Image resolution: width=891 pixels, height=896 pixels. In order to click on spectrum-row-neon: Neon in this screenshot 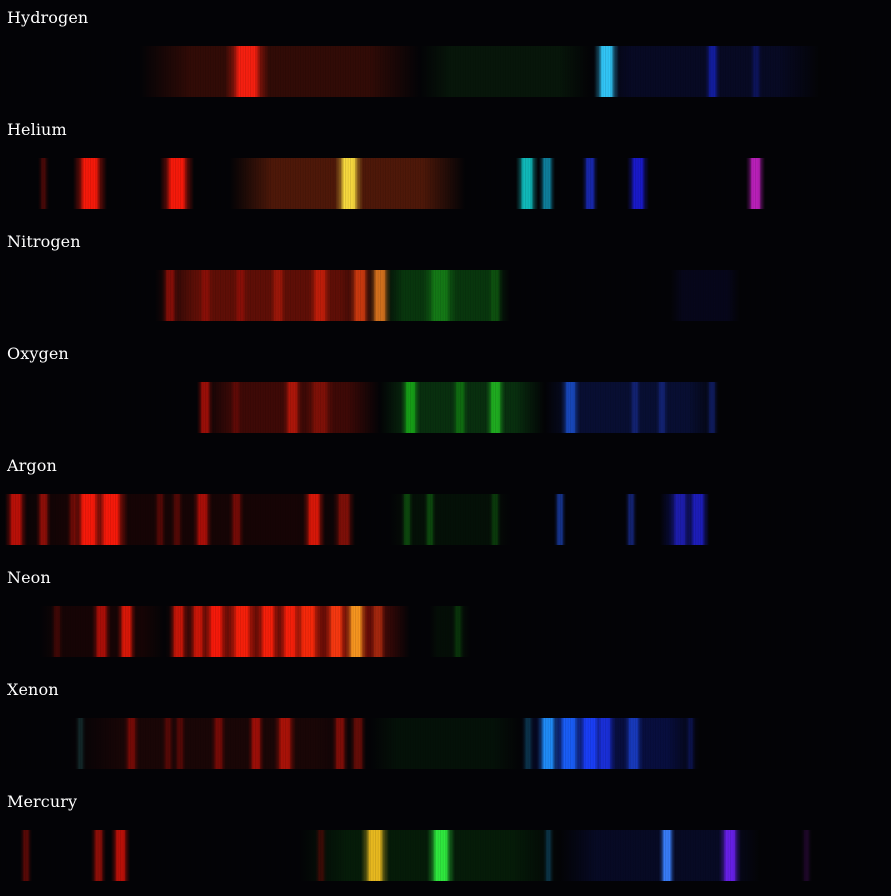, I will do `click(445, 616)`.